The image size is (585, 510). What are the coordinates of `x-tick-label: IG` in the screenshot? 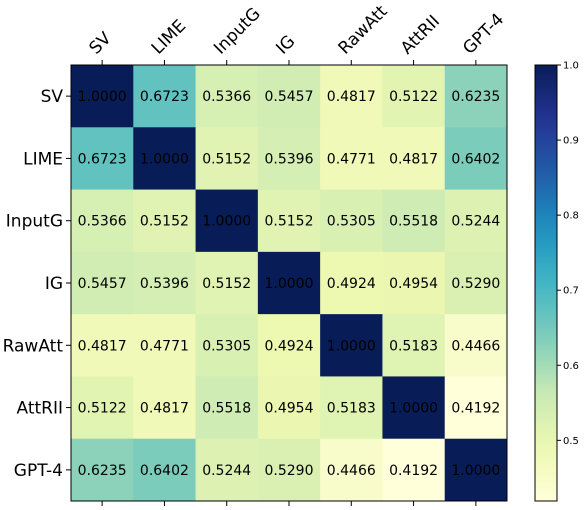 It's located at (285, 45).